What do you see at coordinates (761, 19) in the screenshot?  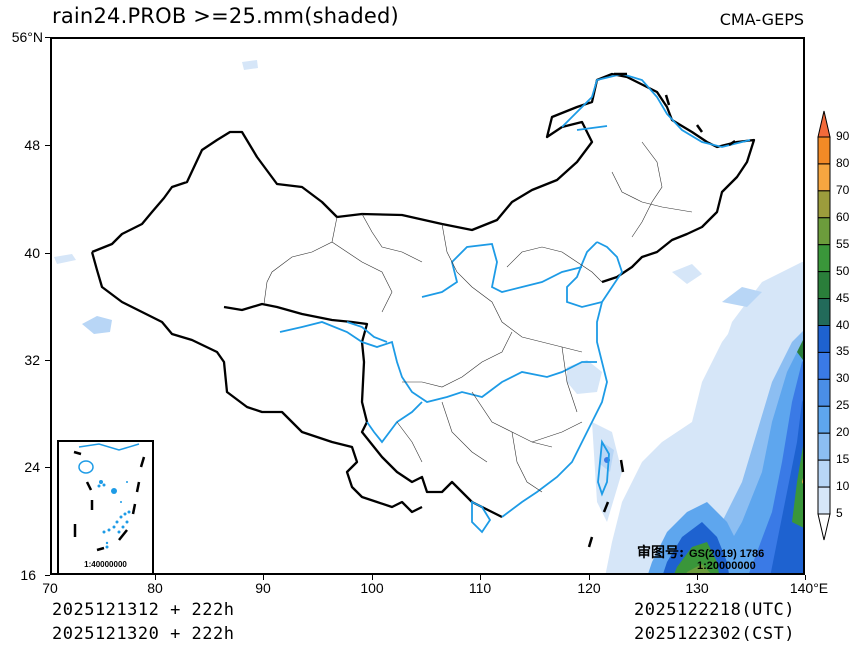 I see `model-label: CMA-GEPS` at bounding box center [761, 19].